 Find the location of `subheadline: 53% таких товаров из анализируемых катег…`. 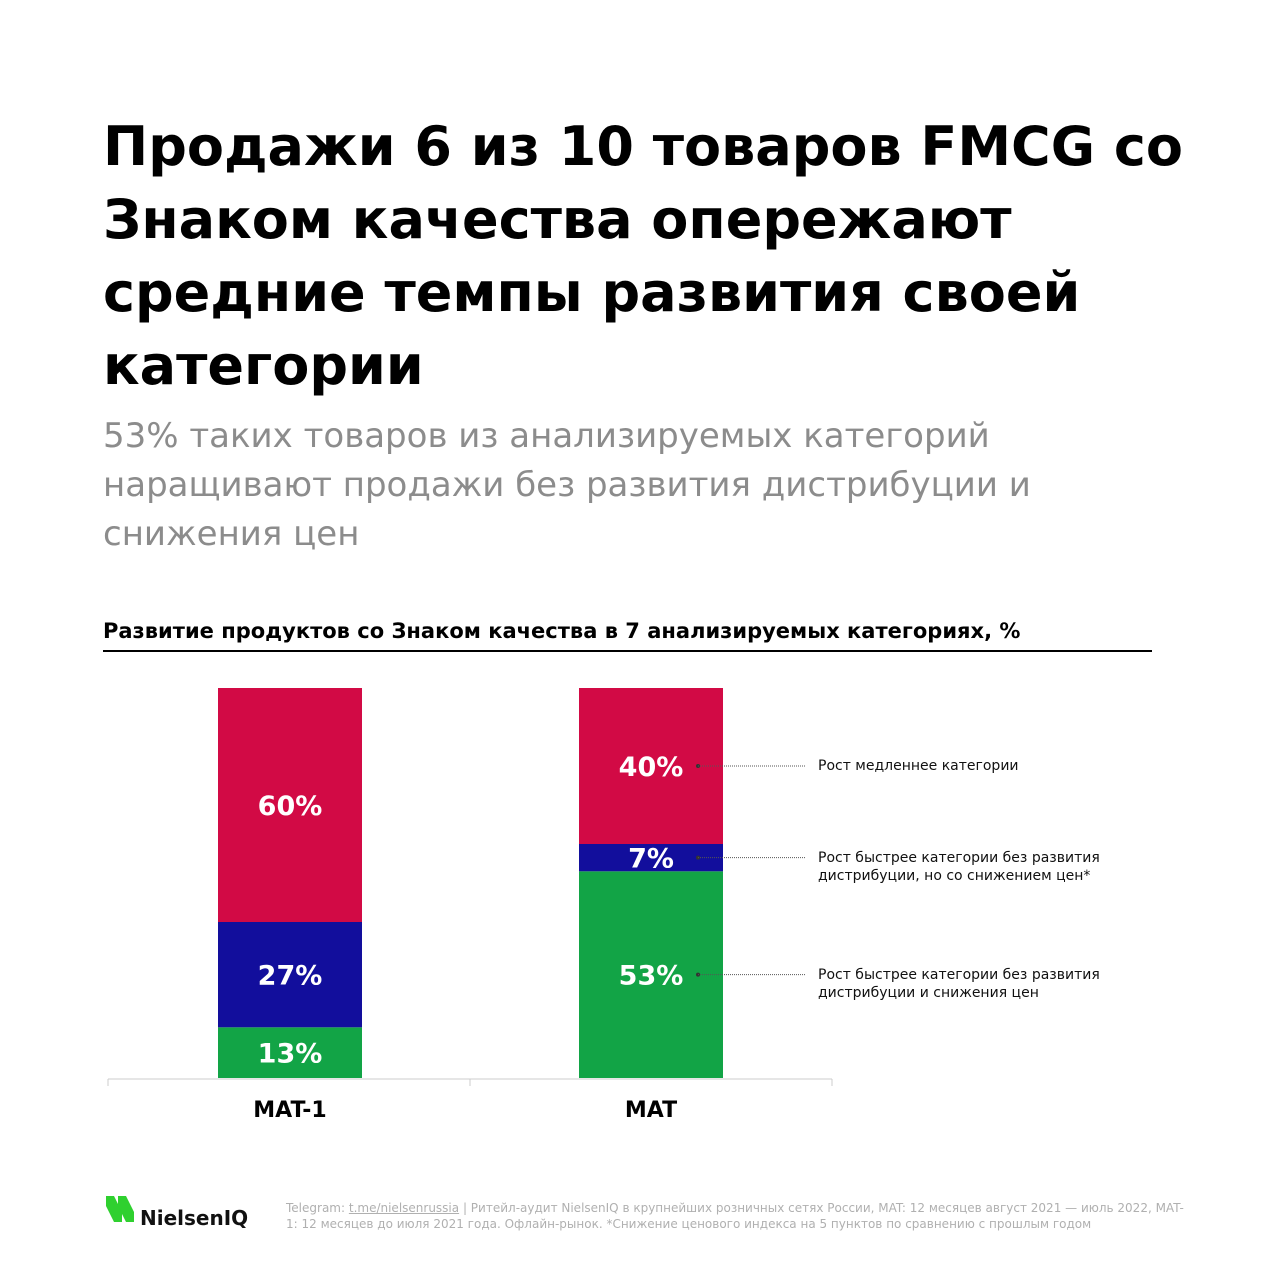

subheadline: 53% таких товаров из анализируемых катег… is located at coordinates (567, 485).